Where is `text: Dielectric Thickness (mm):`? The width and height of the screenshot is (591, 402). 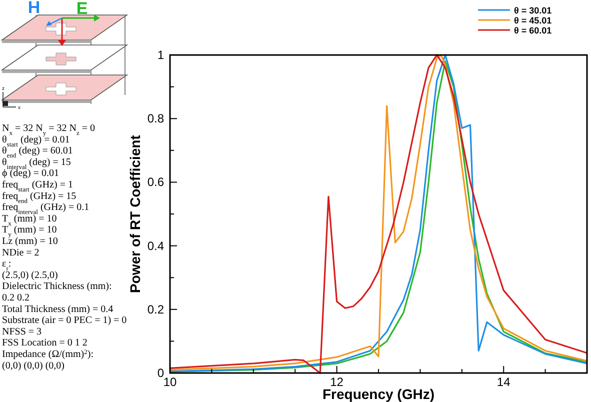 text: Dielectric Thickness (mm): is located at coordinates (57, 286).